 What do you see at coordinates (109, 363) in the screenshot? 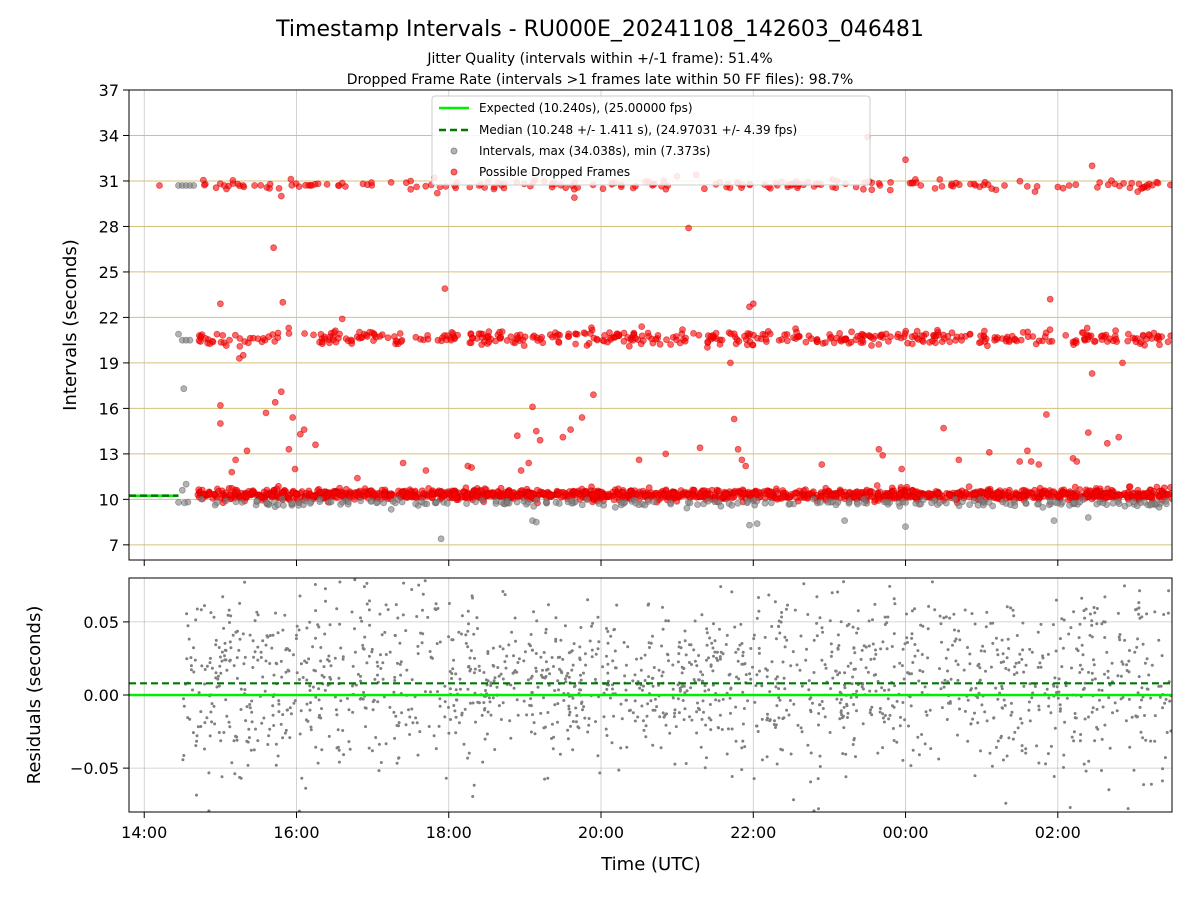
I see `top-y-tick-label: 19` at bounding box center [109, 363].